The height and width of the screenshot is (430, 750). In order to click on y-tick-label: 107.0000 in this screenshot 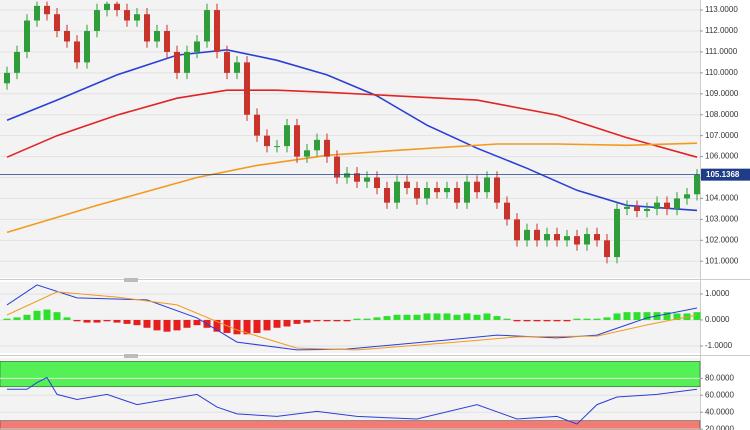, I will do `click(722, 135)`.